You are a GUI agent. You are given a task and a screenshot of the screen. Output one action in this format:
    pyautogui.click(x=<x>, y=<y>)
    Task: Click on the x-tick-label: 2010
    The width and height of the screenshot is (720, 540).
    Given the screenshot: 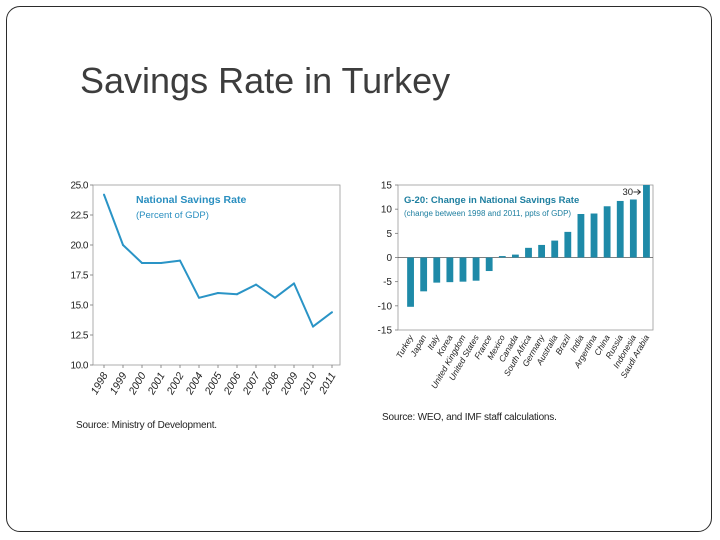 What is the action you would take?
    pyautogui.click(x=308, y=383)
    